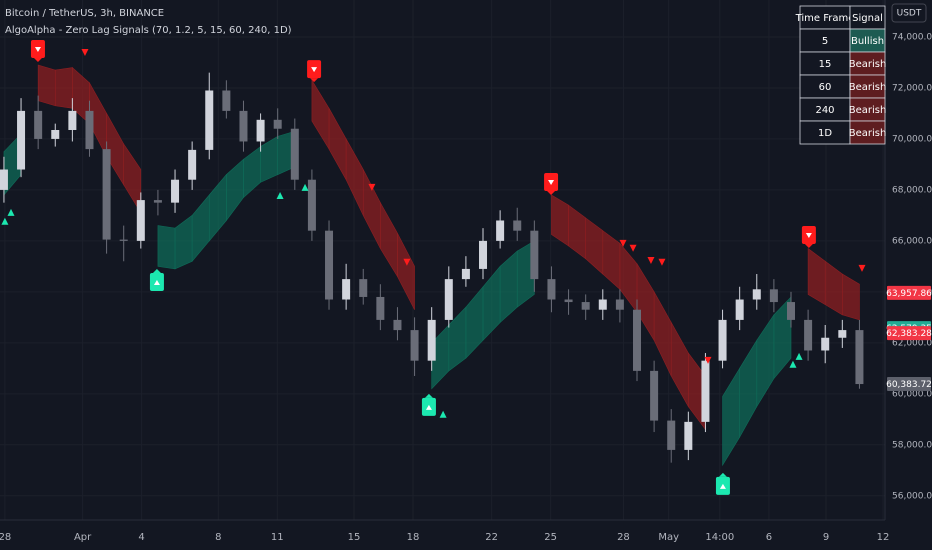 This screenshot has height=550, width=932. I want to click on x-tick-label: 12, so click(883, 537).